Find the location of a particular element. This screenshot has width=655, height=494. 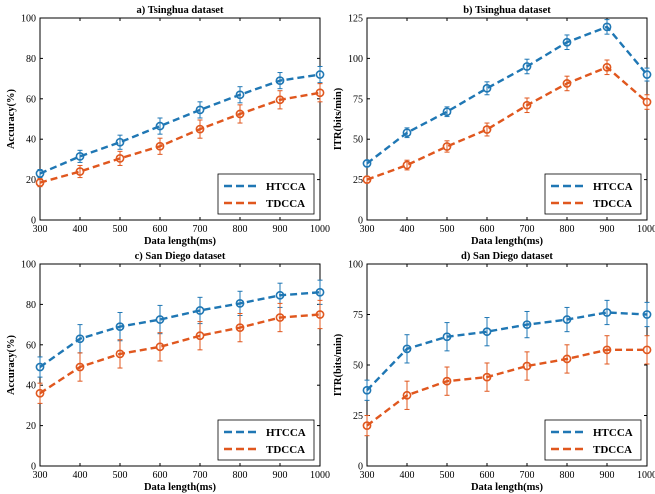

series-tdcca-b is located at coordinates (507, 121).